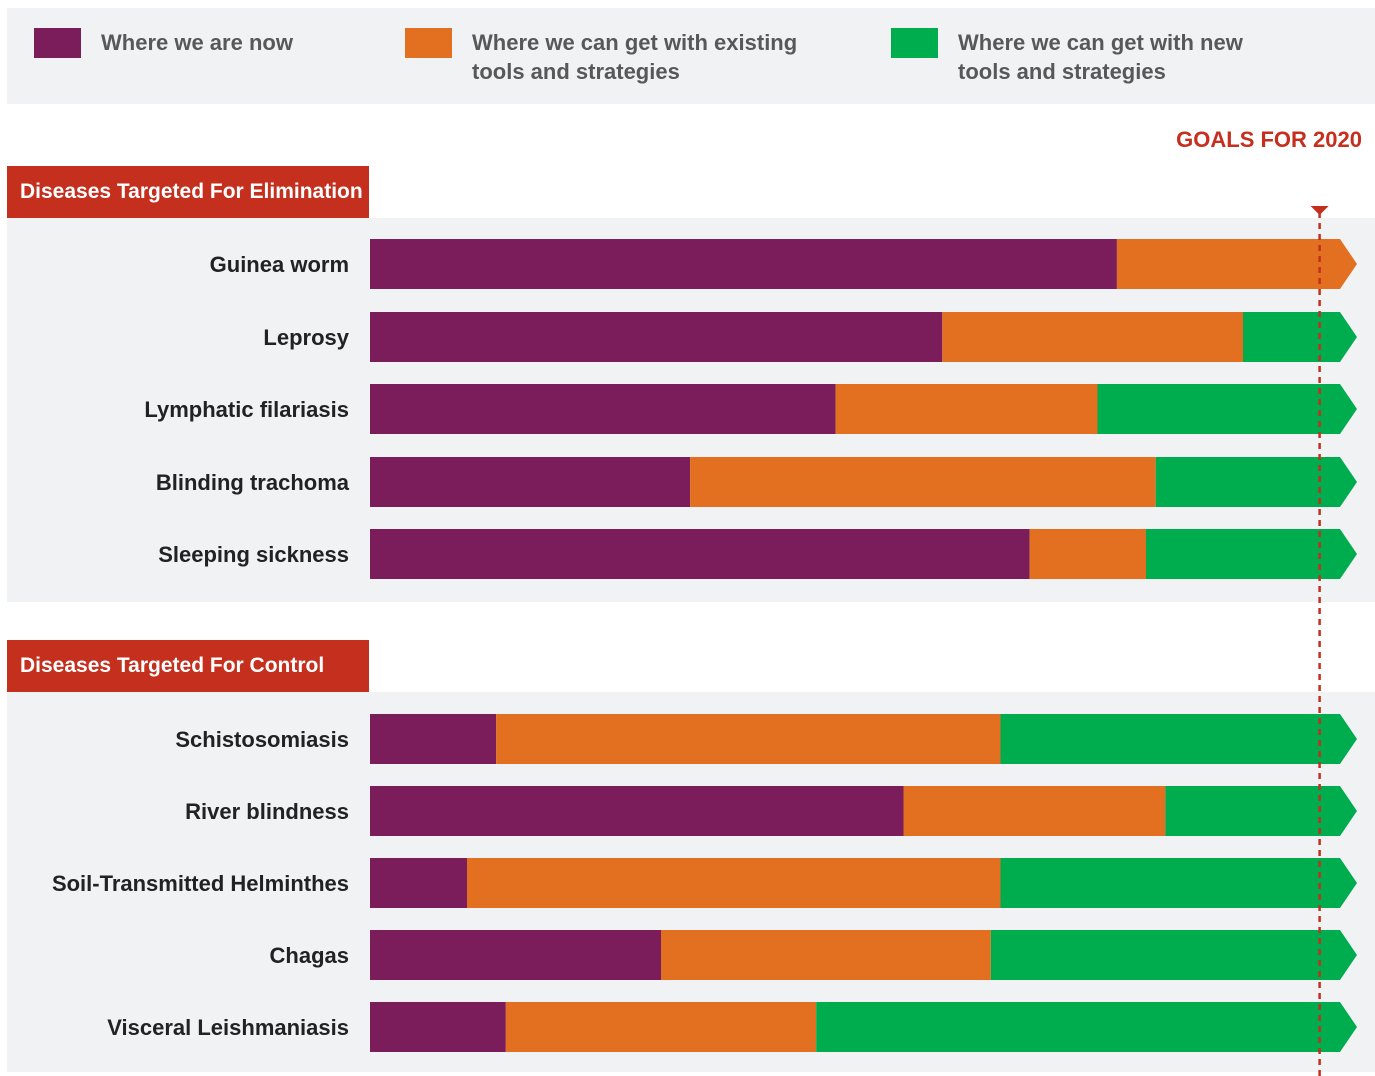  Describe the element at coordinates (262, 739) in the screenshot. I see `category-label-schistosomiasis: Schistosomiasis` at that location.